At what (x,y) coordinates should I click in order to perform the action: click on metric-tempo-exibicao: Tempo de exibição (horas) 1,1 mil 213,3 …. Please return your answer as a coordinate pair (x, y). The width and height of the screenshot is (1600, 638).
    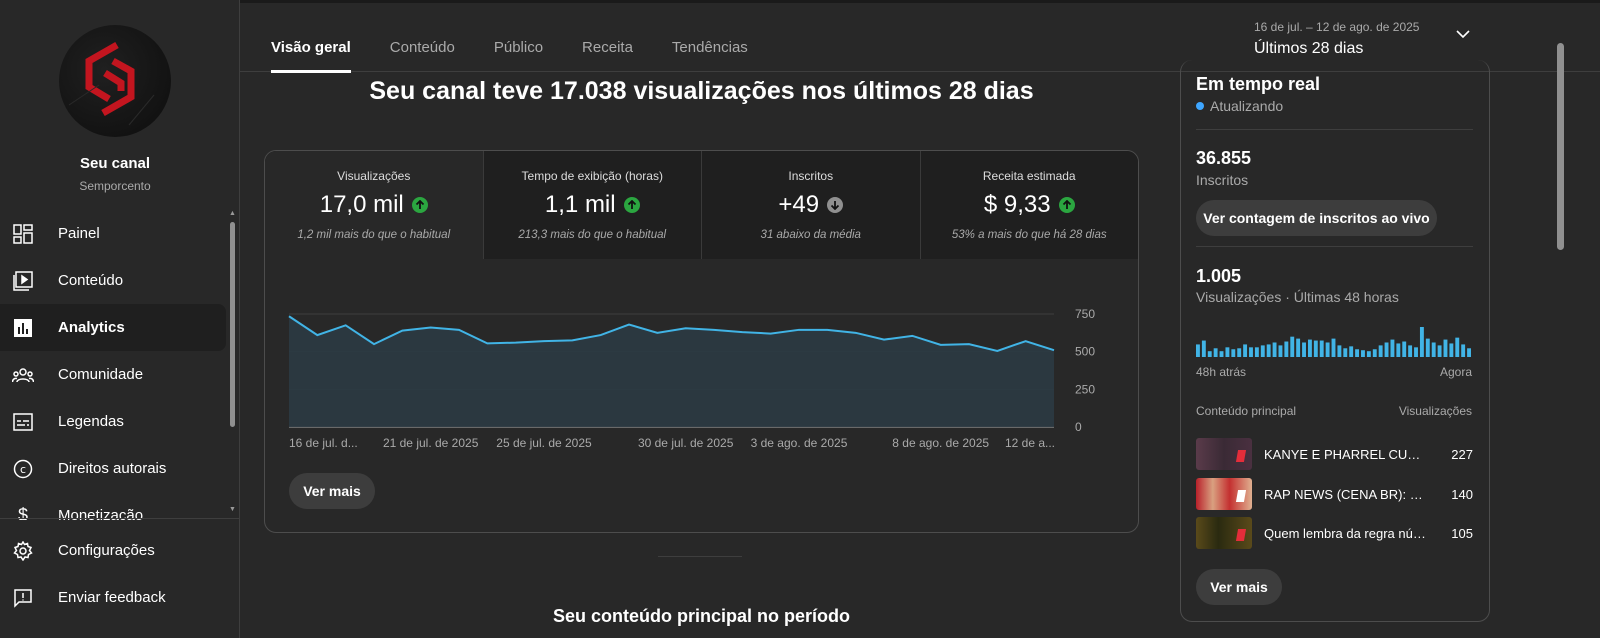
    Looking at the image, I should click on (593, 205).